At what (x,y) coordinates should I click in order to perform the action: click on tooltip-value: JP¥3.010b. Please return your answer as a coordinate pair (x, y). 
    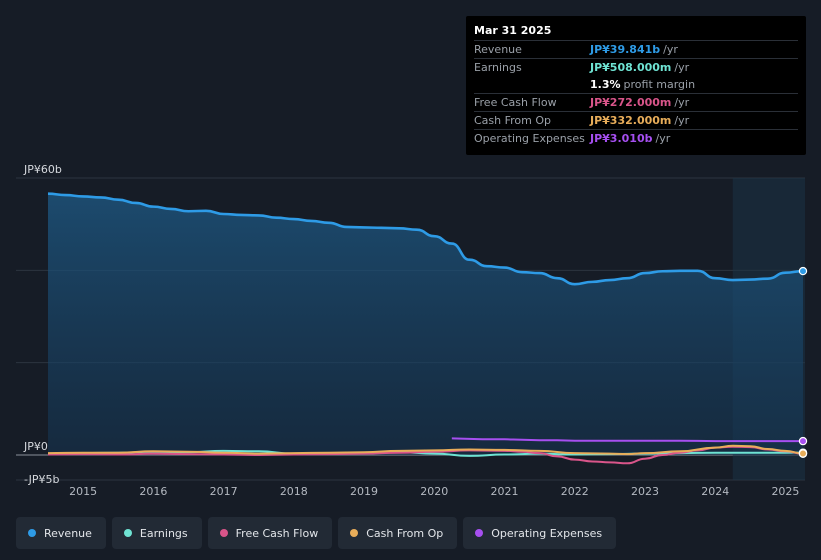
    Looking at the image, I should click on (621, 138).